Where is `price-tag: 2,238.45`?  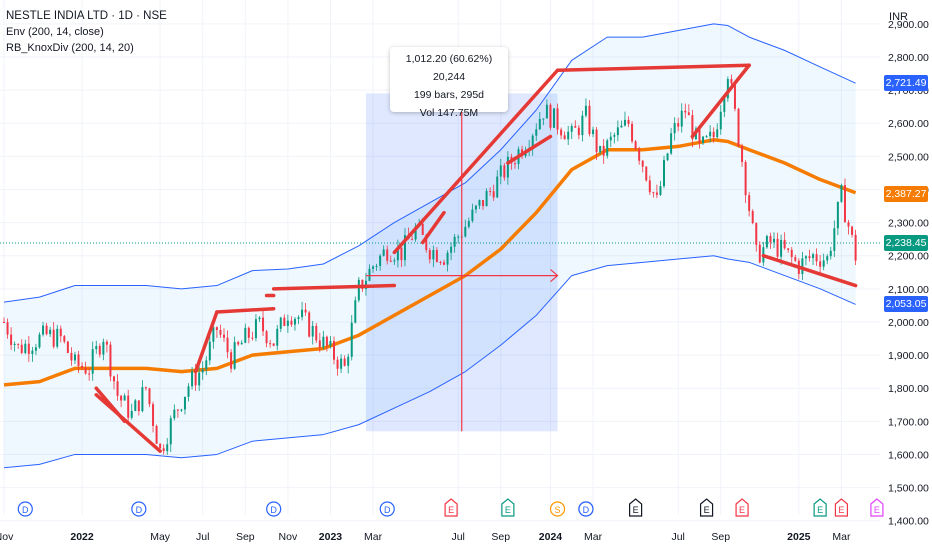
price-tag: 2,238.45 is located at coordinates (906, 242).